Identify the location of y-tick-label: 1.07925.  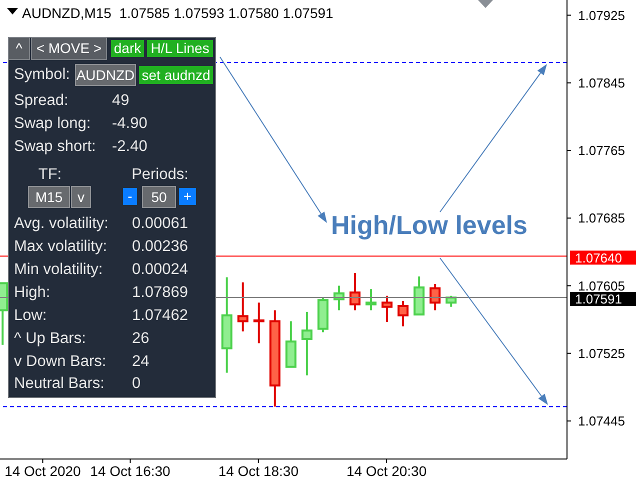
(601, 15).